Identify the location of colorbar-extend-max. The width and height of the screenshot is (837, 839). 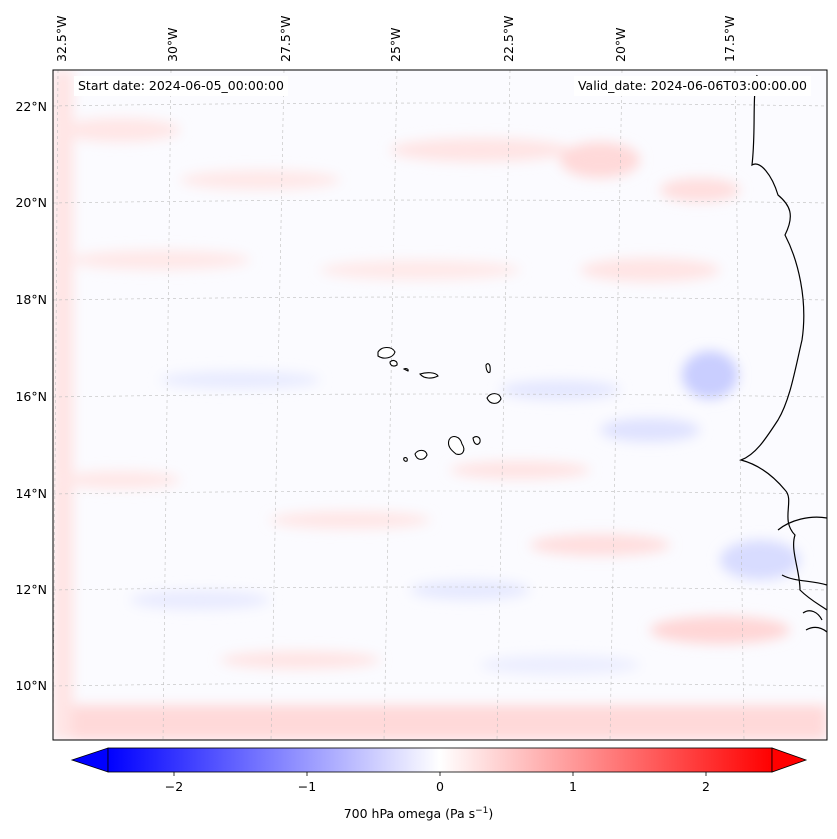
(789, 760).